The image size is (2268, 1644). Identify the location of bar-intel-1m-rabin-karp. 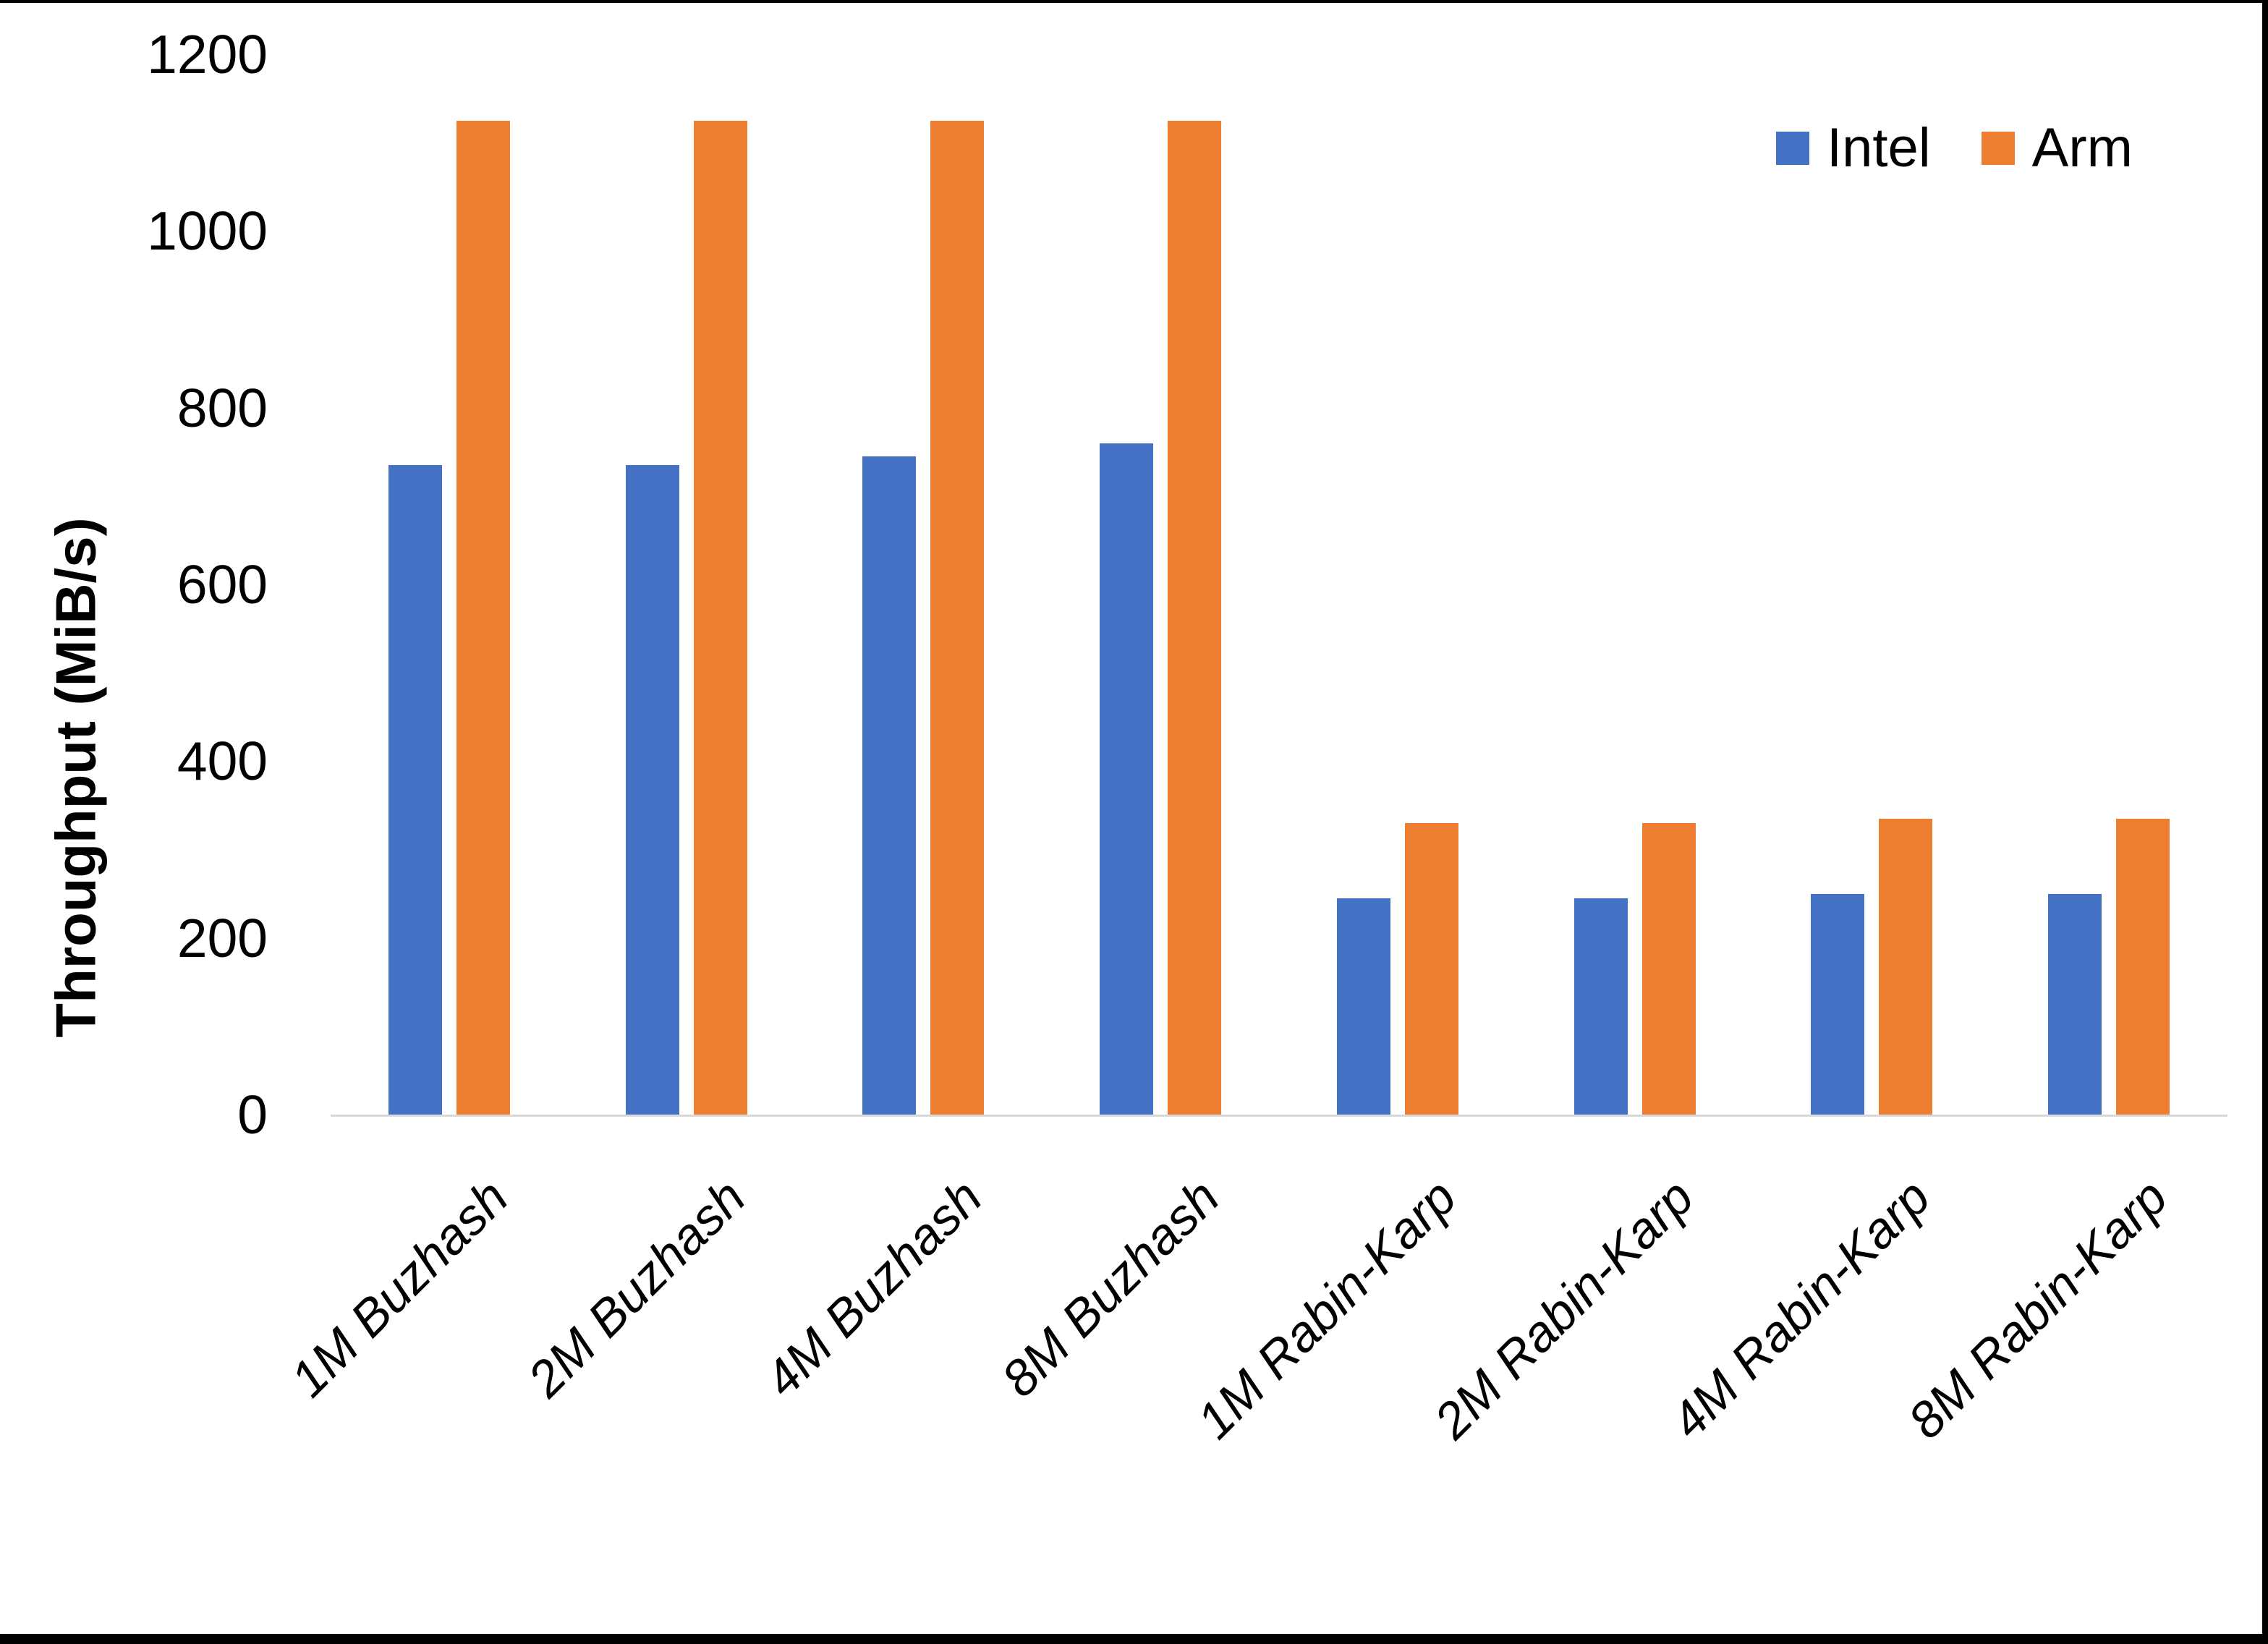
(1363, 1006).